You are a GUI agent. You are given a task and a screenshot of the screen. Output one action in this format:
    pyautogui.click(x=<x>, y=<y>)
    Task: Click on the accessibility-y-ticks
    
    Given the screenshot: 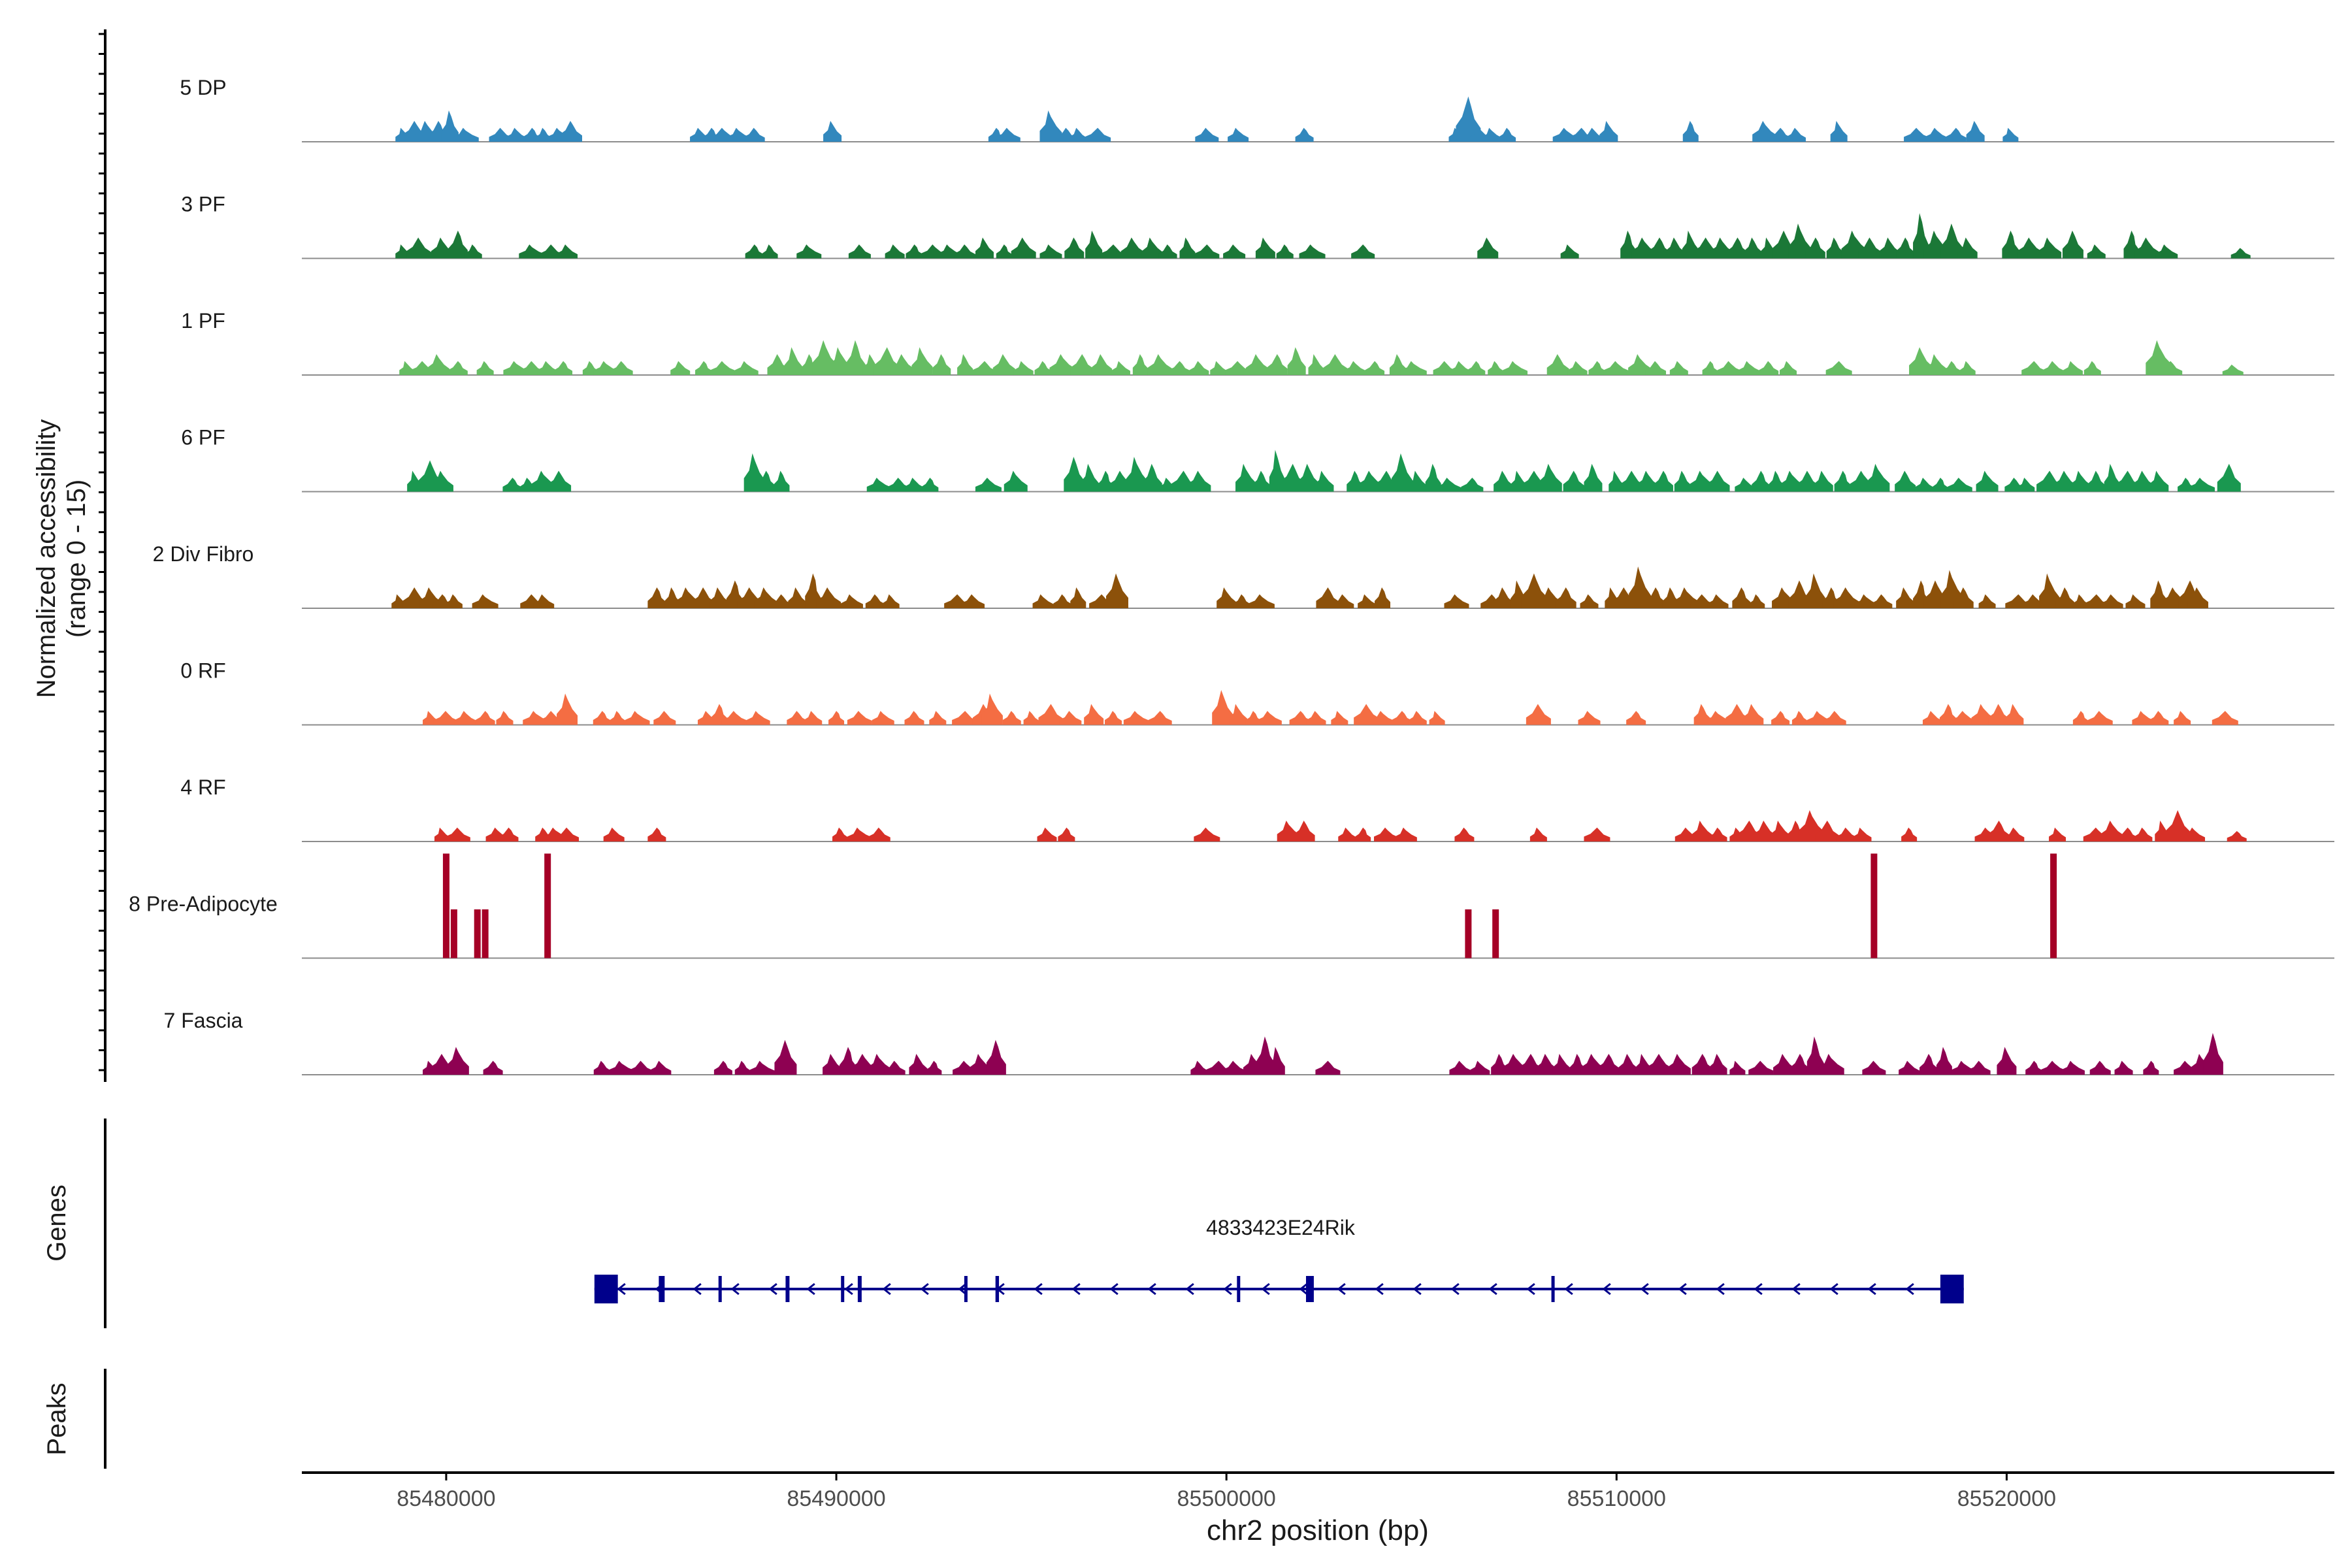 What is the action you would take?
    pyautogui.click(x=102, y=552)
    